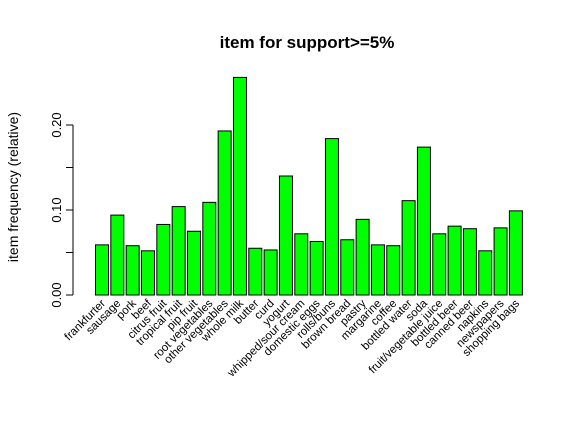  I want to click on y-tick-label: 0.00, so click(56, 294).